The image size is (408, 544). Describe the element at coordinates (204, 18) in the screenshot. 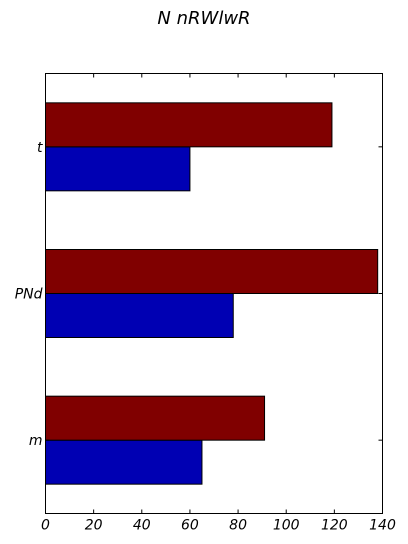

I see `chart-title: N nRWlwR` at that location.